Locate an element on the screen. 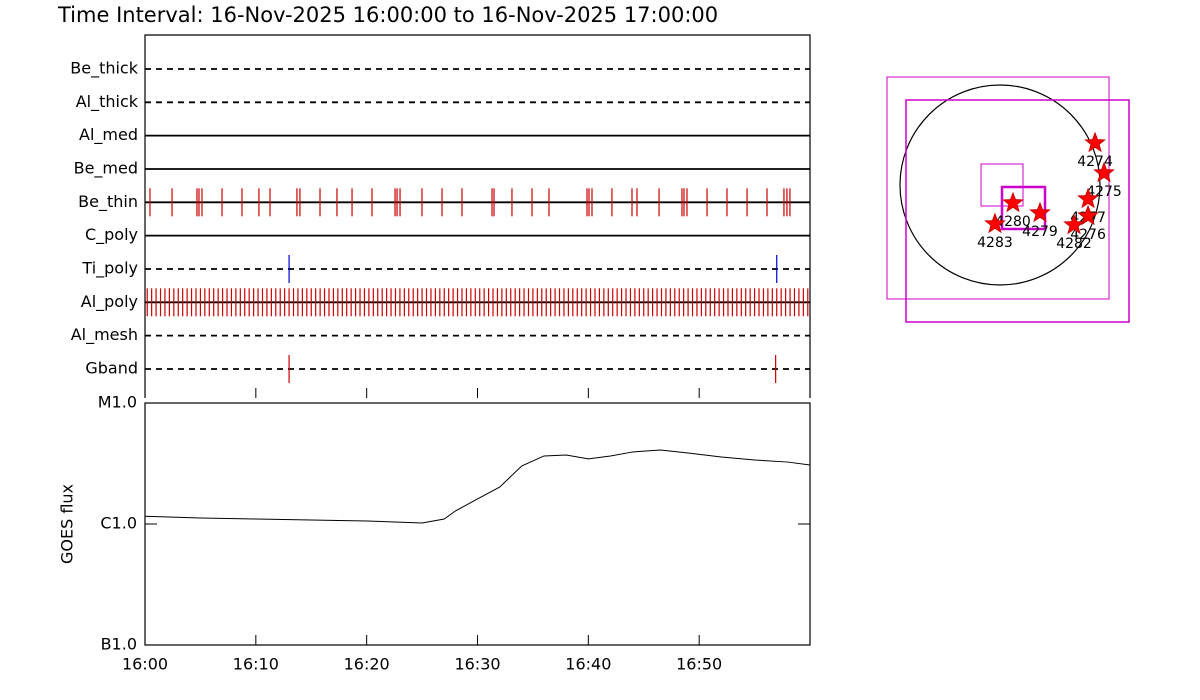 This screenshot has width=1200, height=700. solar-disk is located at coordinates (1000, 185).